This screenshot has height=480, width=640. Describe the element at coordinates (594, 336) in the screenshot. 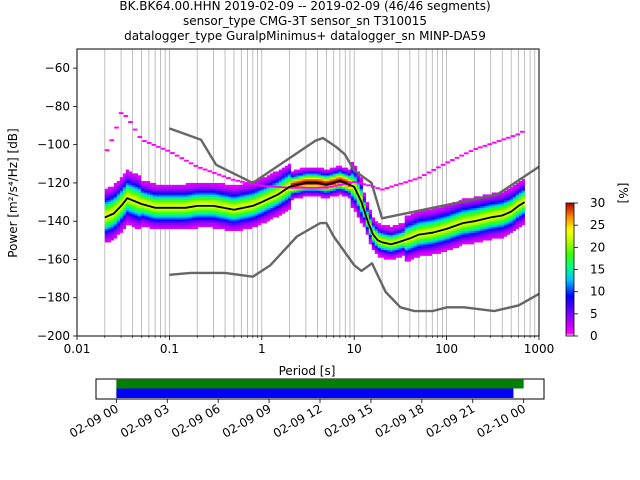

I see `colorbar-tick-label: 0` at that location.